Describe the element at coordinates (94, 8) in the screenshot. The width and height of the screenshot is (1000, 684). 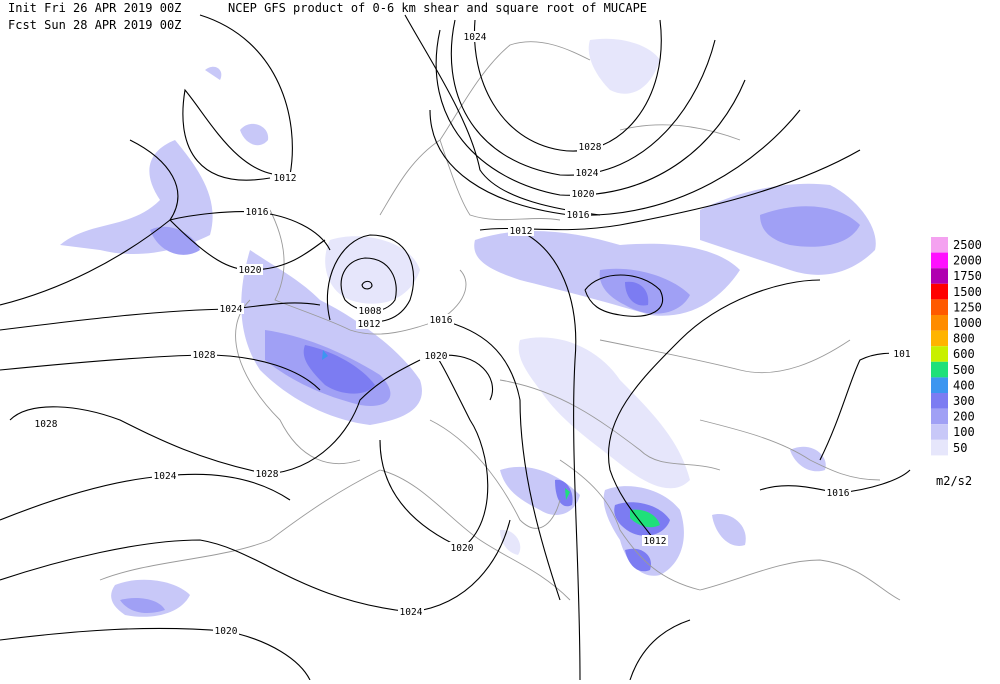
I see `init-label: Init Fri 26 APR 2019 00Z` at that location.